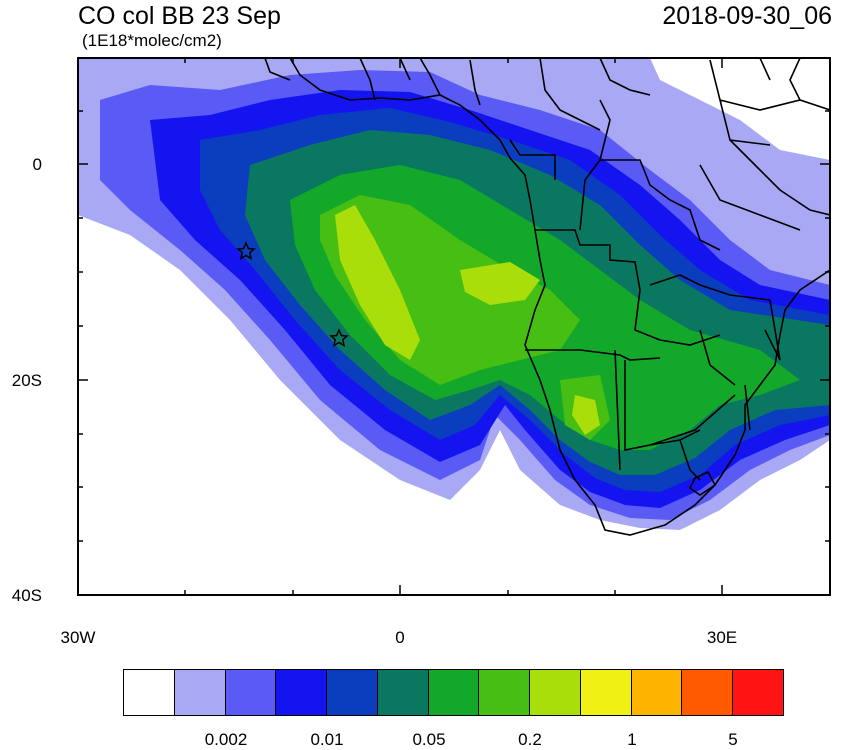 The height and width of the screenshot is (750, 850). Describe the element at coordinates (78, 637) in the screenshot. I see `lon-label-30w: 30W` at that location.